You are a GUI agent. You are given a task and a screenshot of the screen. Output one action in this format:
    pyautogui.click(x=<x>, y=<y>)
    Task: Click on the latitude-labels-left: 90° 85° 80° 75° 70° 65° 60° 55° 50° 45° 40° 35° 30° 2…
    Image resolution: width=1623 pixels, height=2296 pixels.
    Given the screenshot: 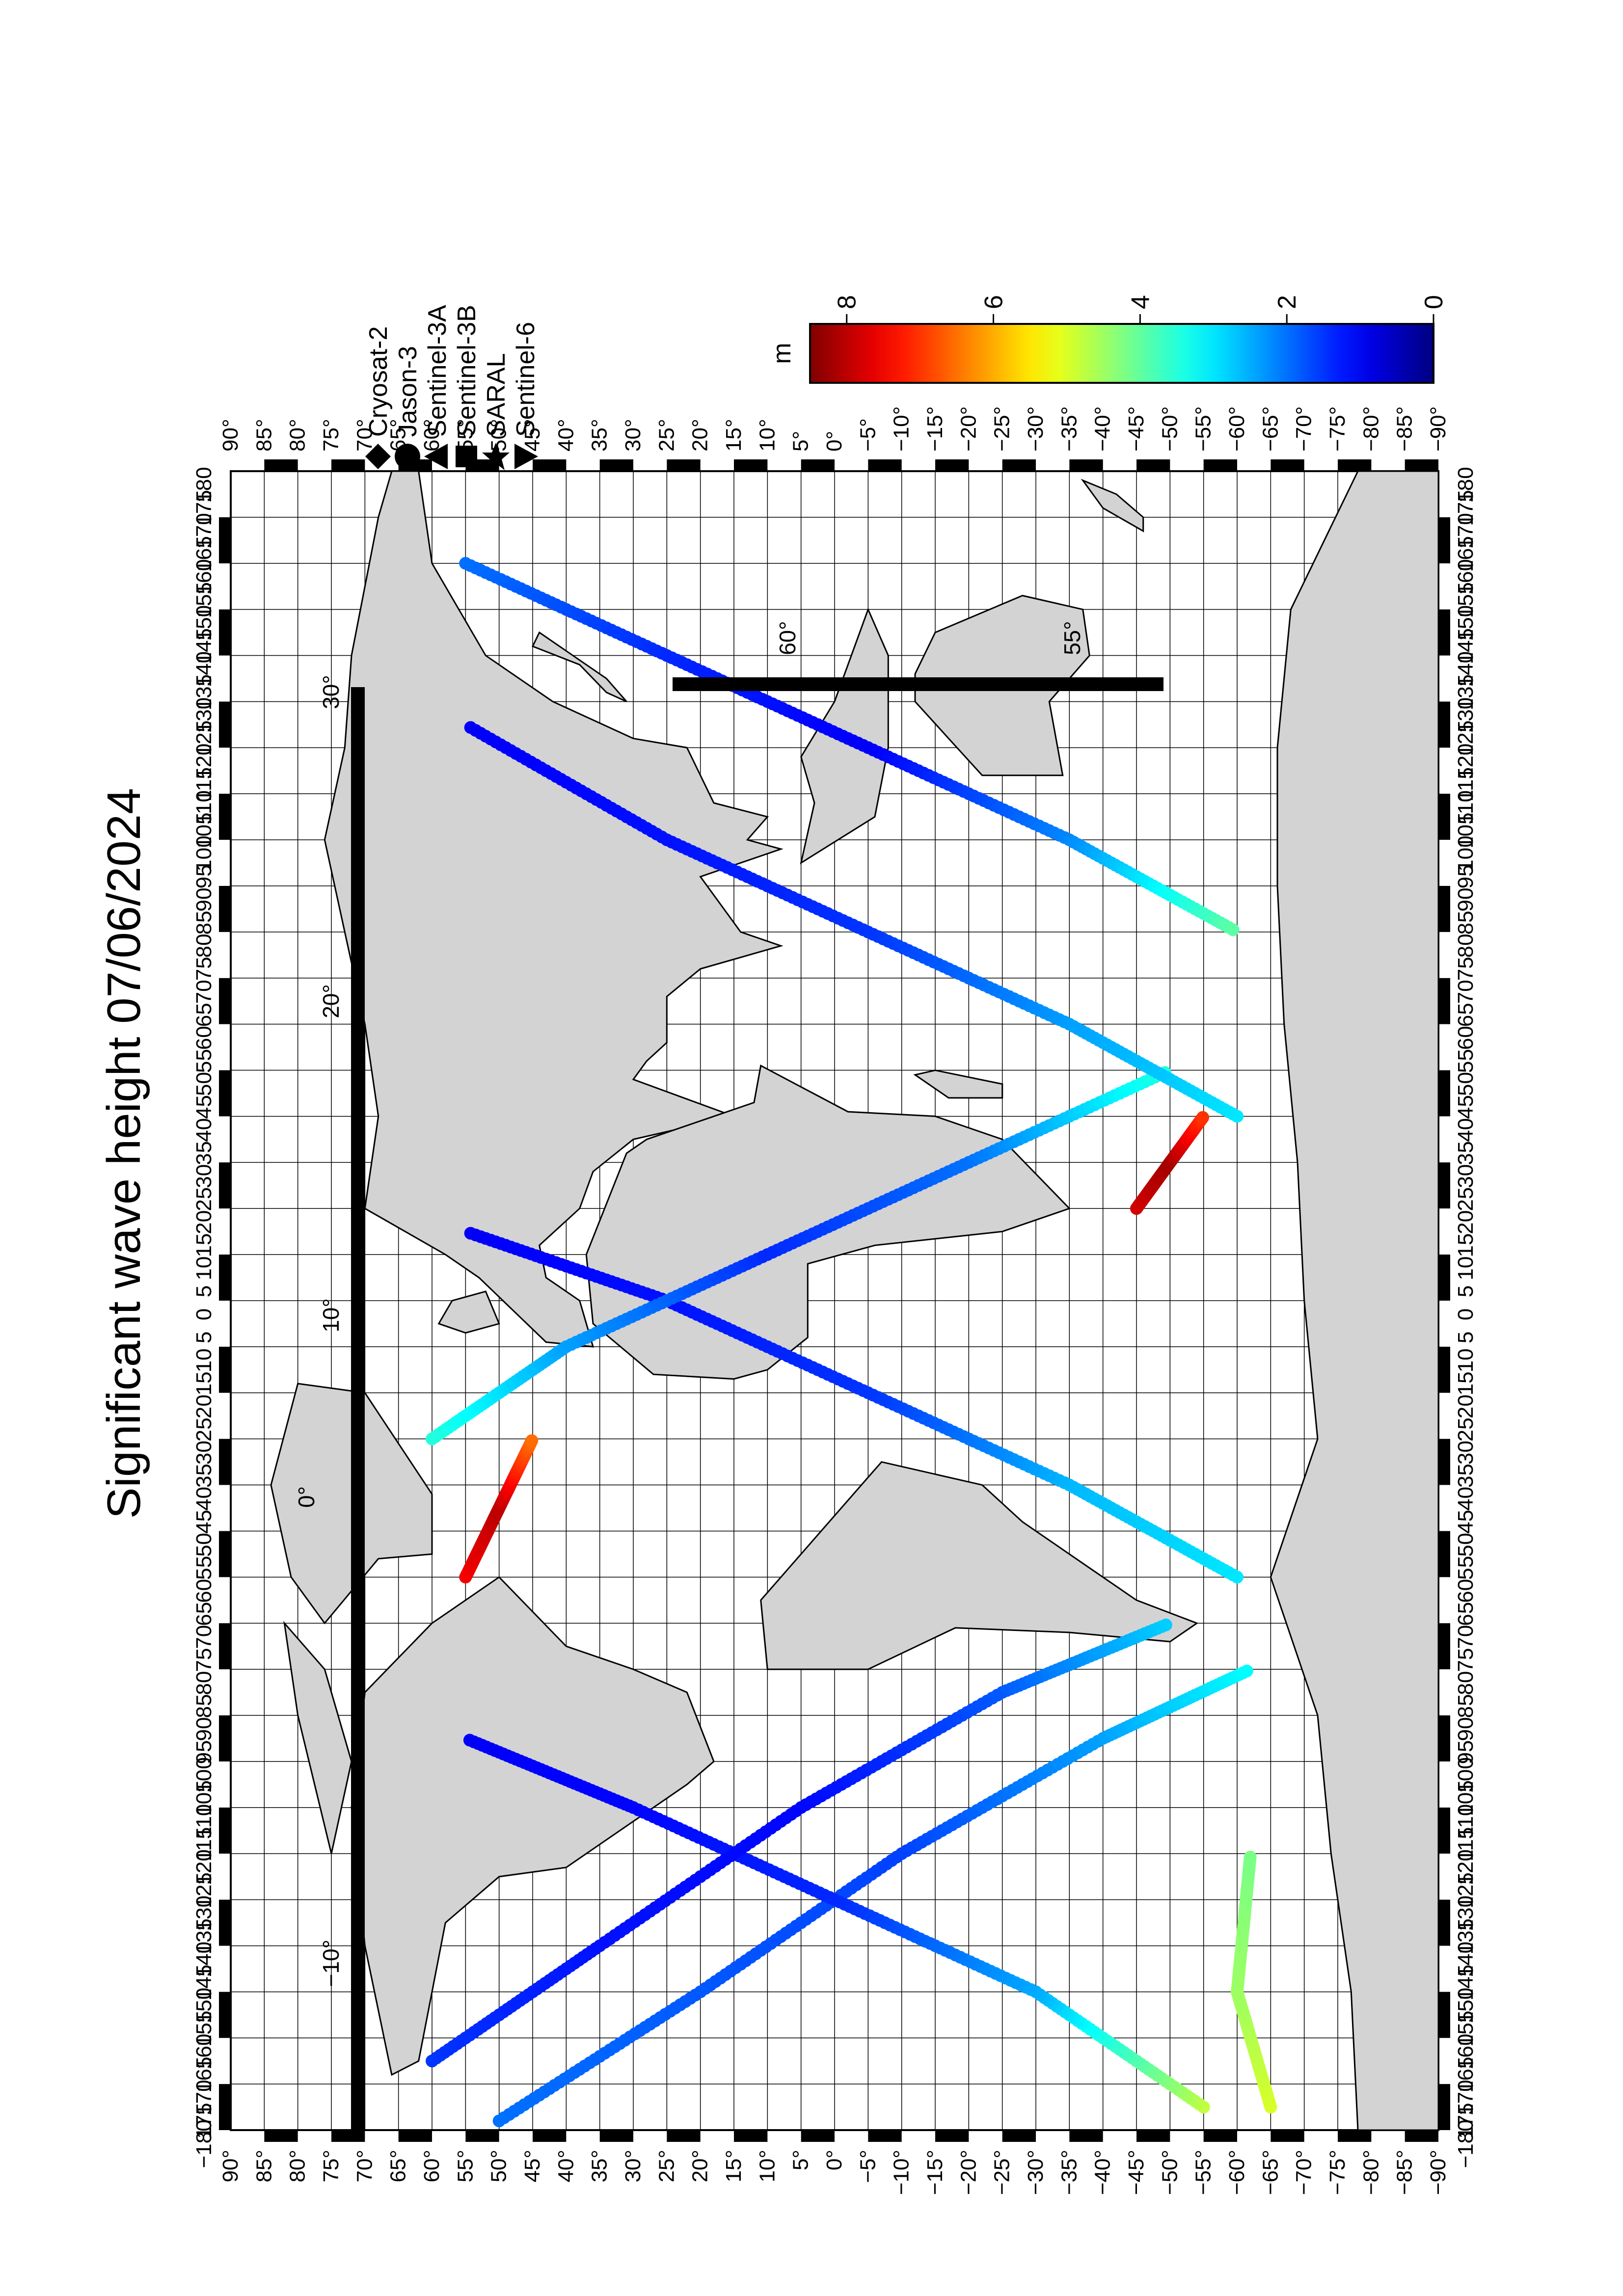 What is the action you would take?
    pyautogui.click(x=834, y=429)
    